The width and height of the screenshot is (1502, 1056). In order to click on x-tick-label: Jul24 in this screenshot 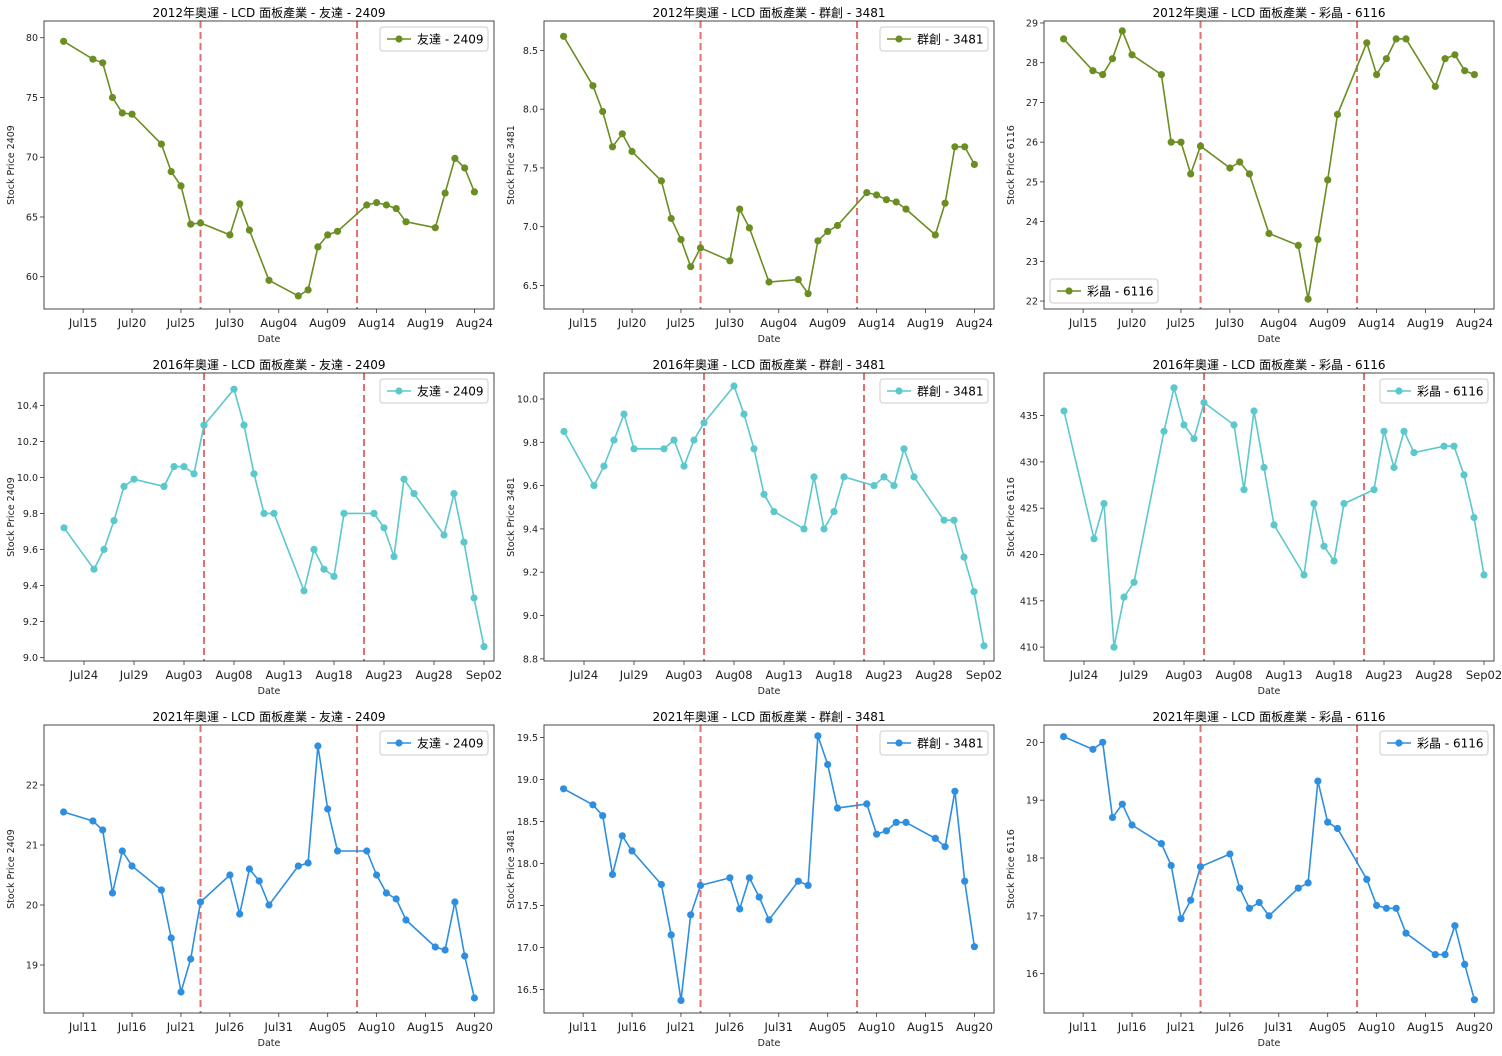, I will do `click(584, 675)`.